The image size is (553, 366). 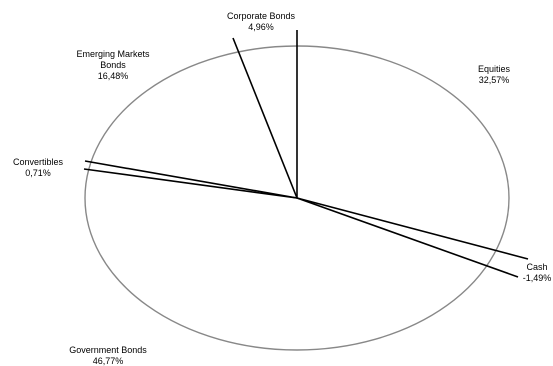 I want to click on spoke-convertibles-emerging, so click(x=191, y=179).